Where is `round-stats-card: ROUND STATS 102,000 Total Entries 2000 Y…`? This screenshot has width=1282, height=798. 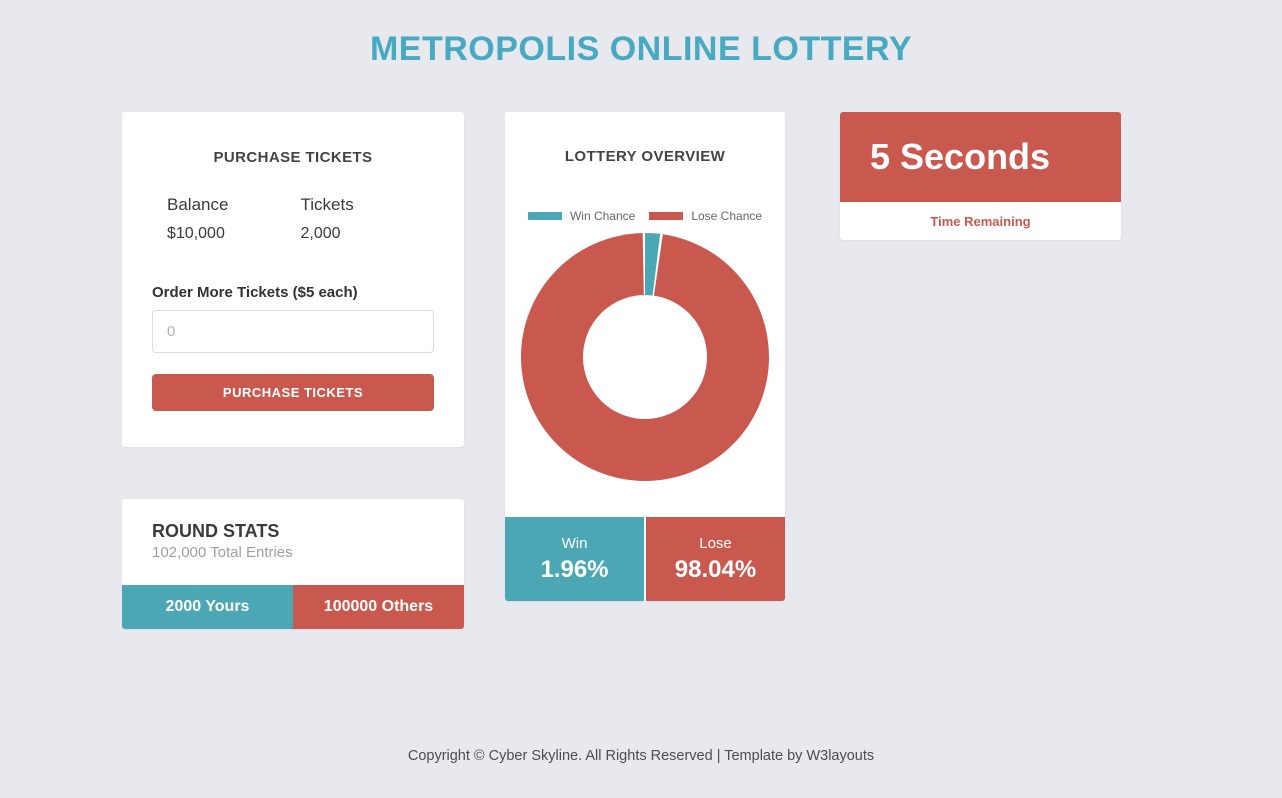
round-stats-card: ROUND STATS 102,000 Total Entries 2000 Y… is located at coordinates (293, 564).